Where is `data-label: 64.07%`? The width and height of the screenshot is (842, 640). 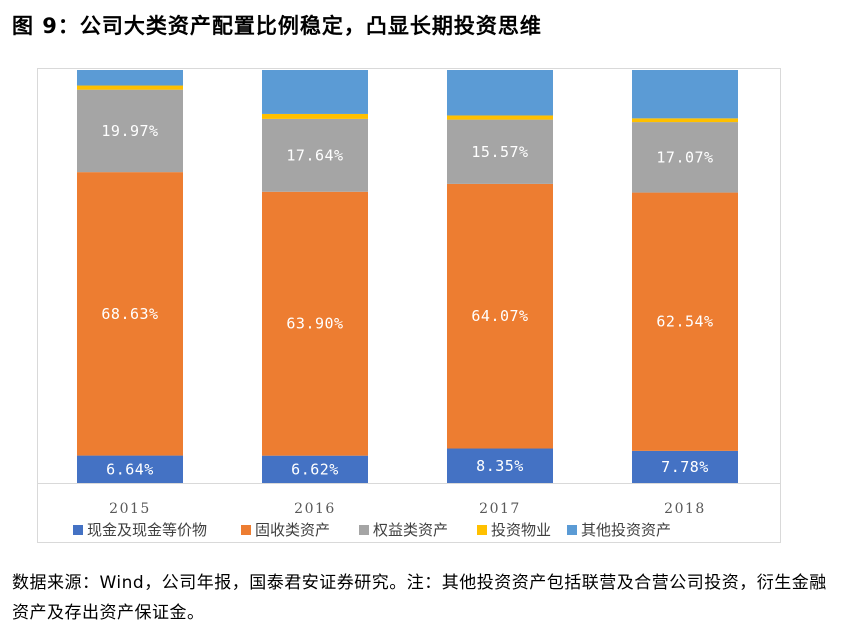 data-label: 64.07% is located at coordinates (499, 316).